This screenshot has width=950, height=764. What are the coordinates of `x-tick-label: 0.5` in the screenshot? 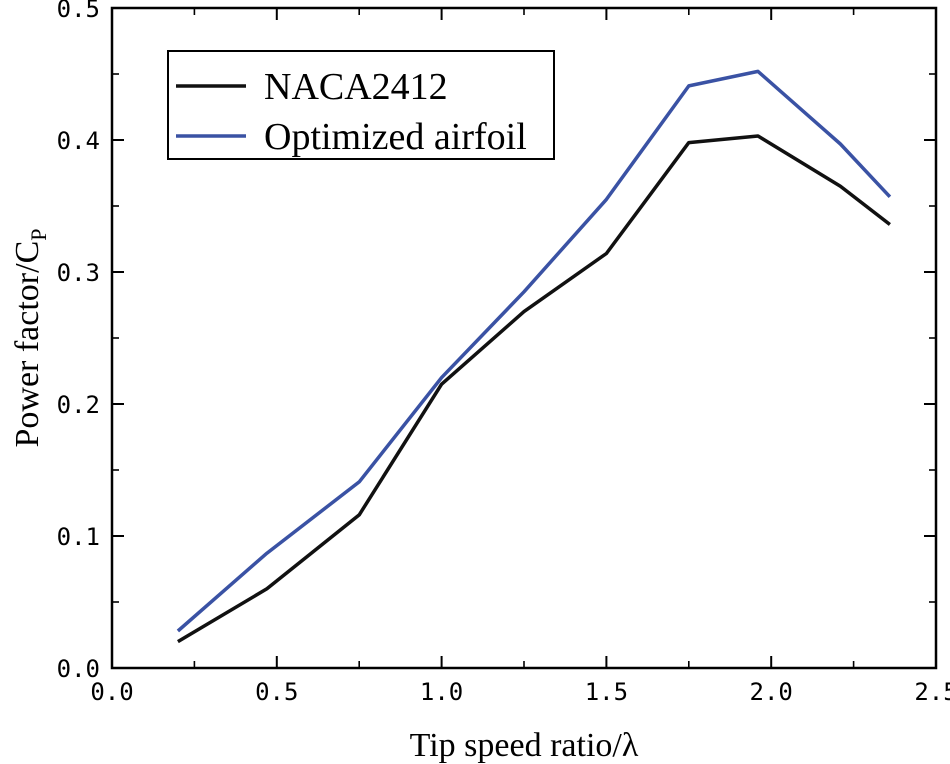 It's located at (276, 692).